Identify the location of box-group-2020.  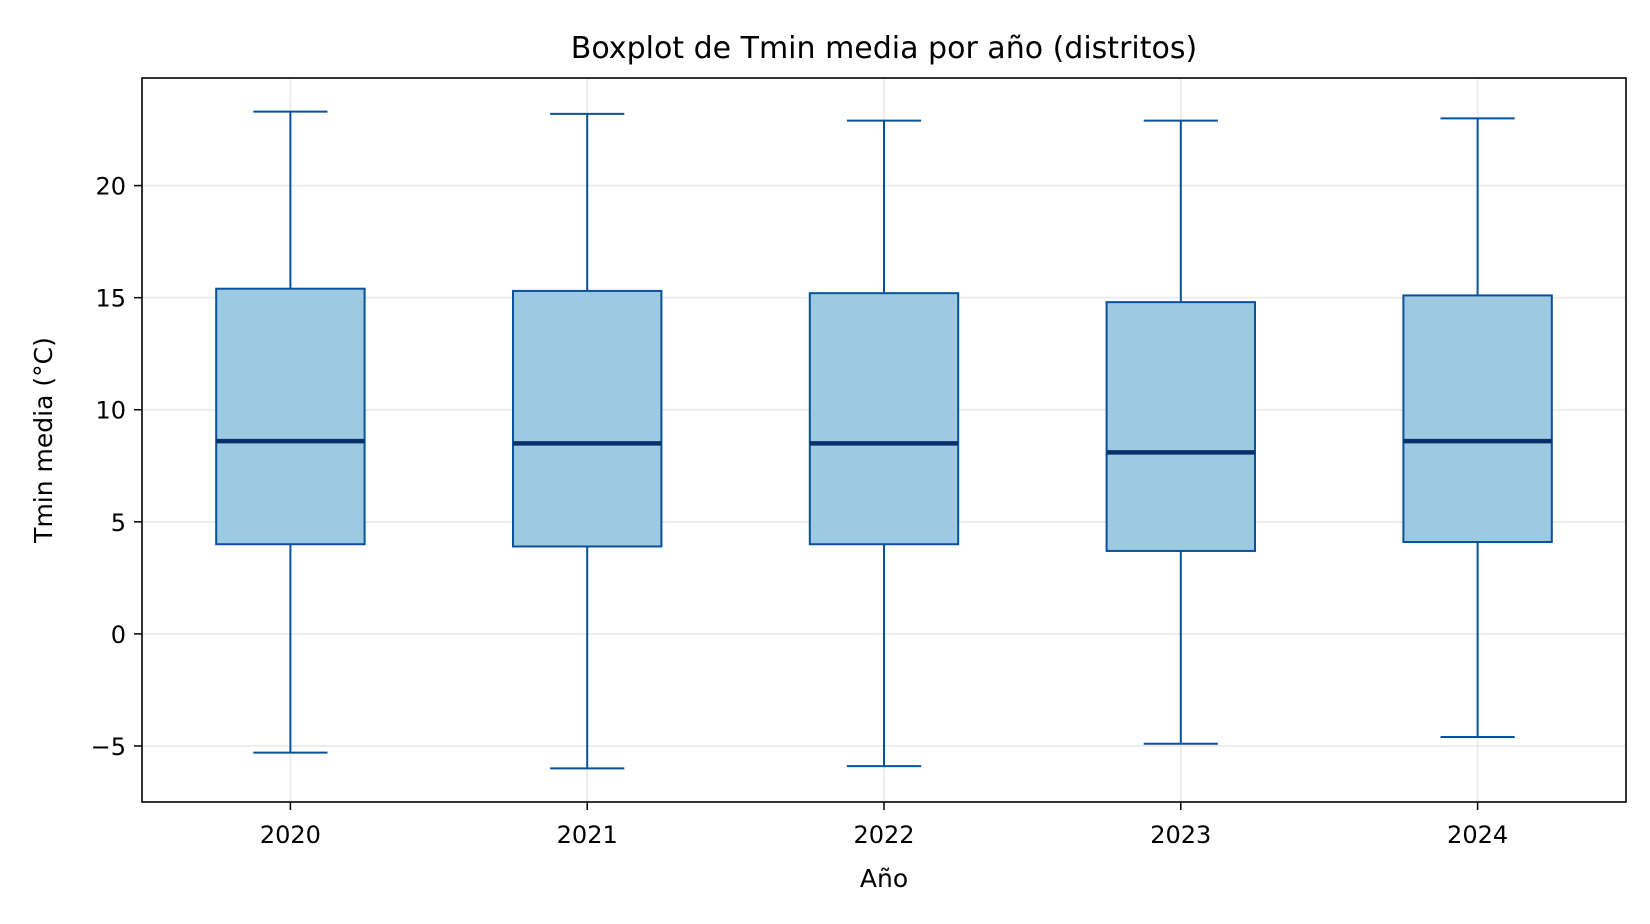
(290, 432).